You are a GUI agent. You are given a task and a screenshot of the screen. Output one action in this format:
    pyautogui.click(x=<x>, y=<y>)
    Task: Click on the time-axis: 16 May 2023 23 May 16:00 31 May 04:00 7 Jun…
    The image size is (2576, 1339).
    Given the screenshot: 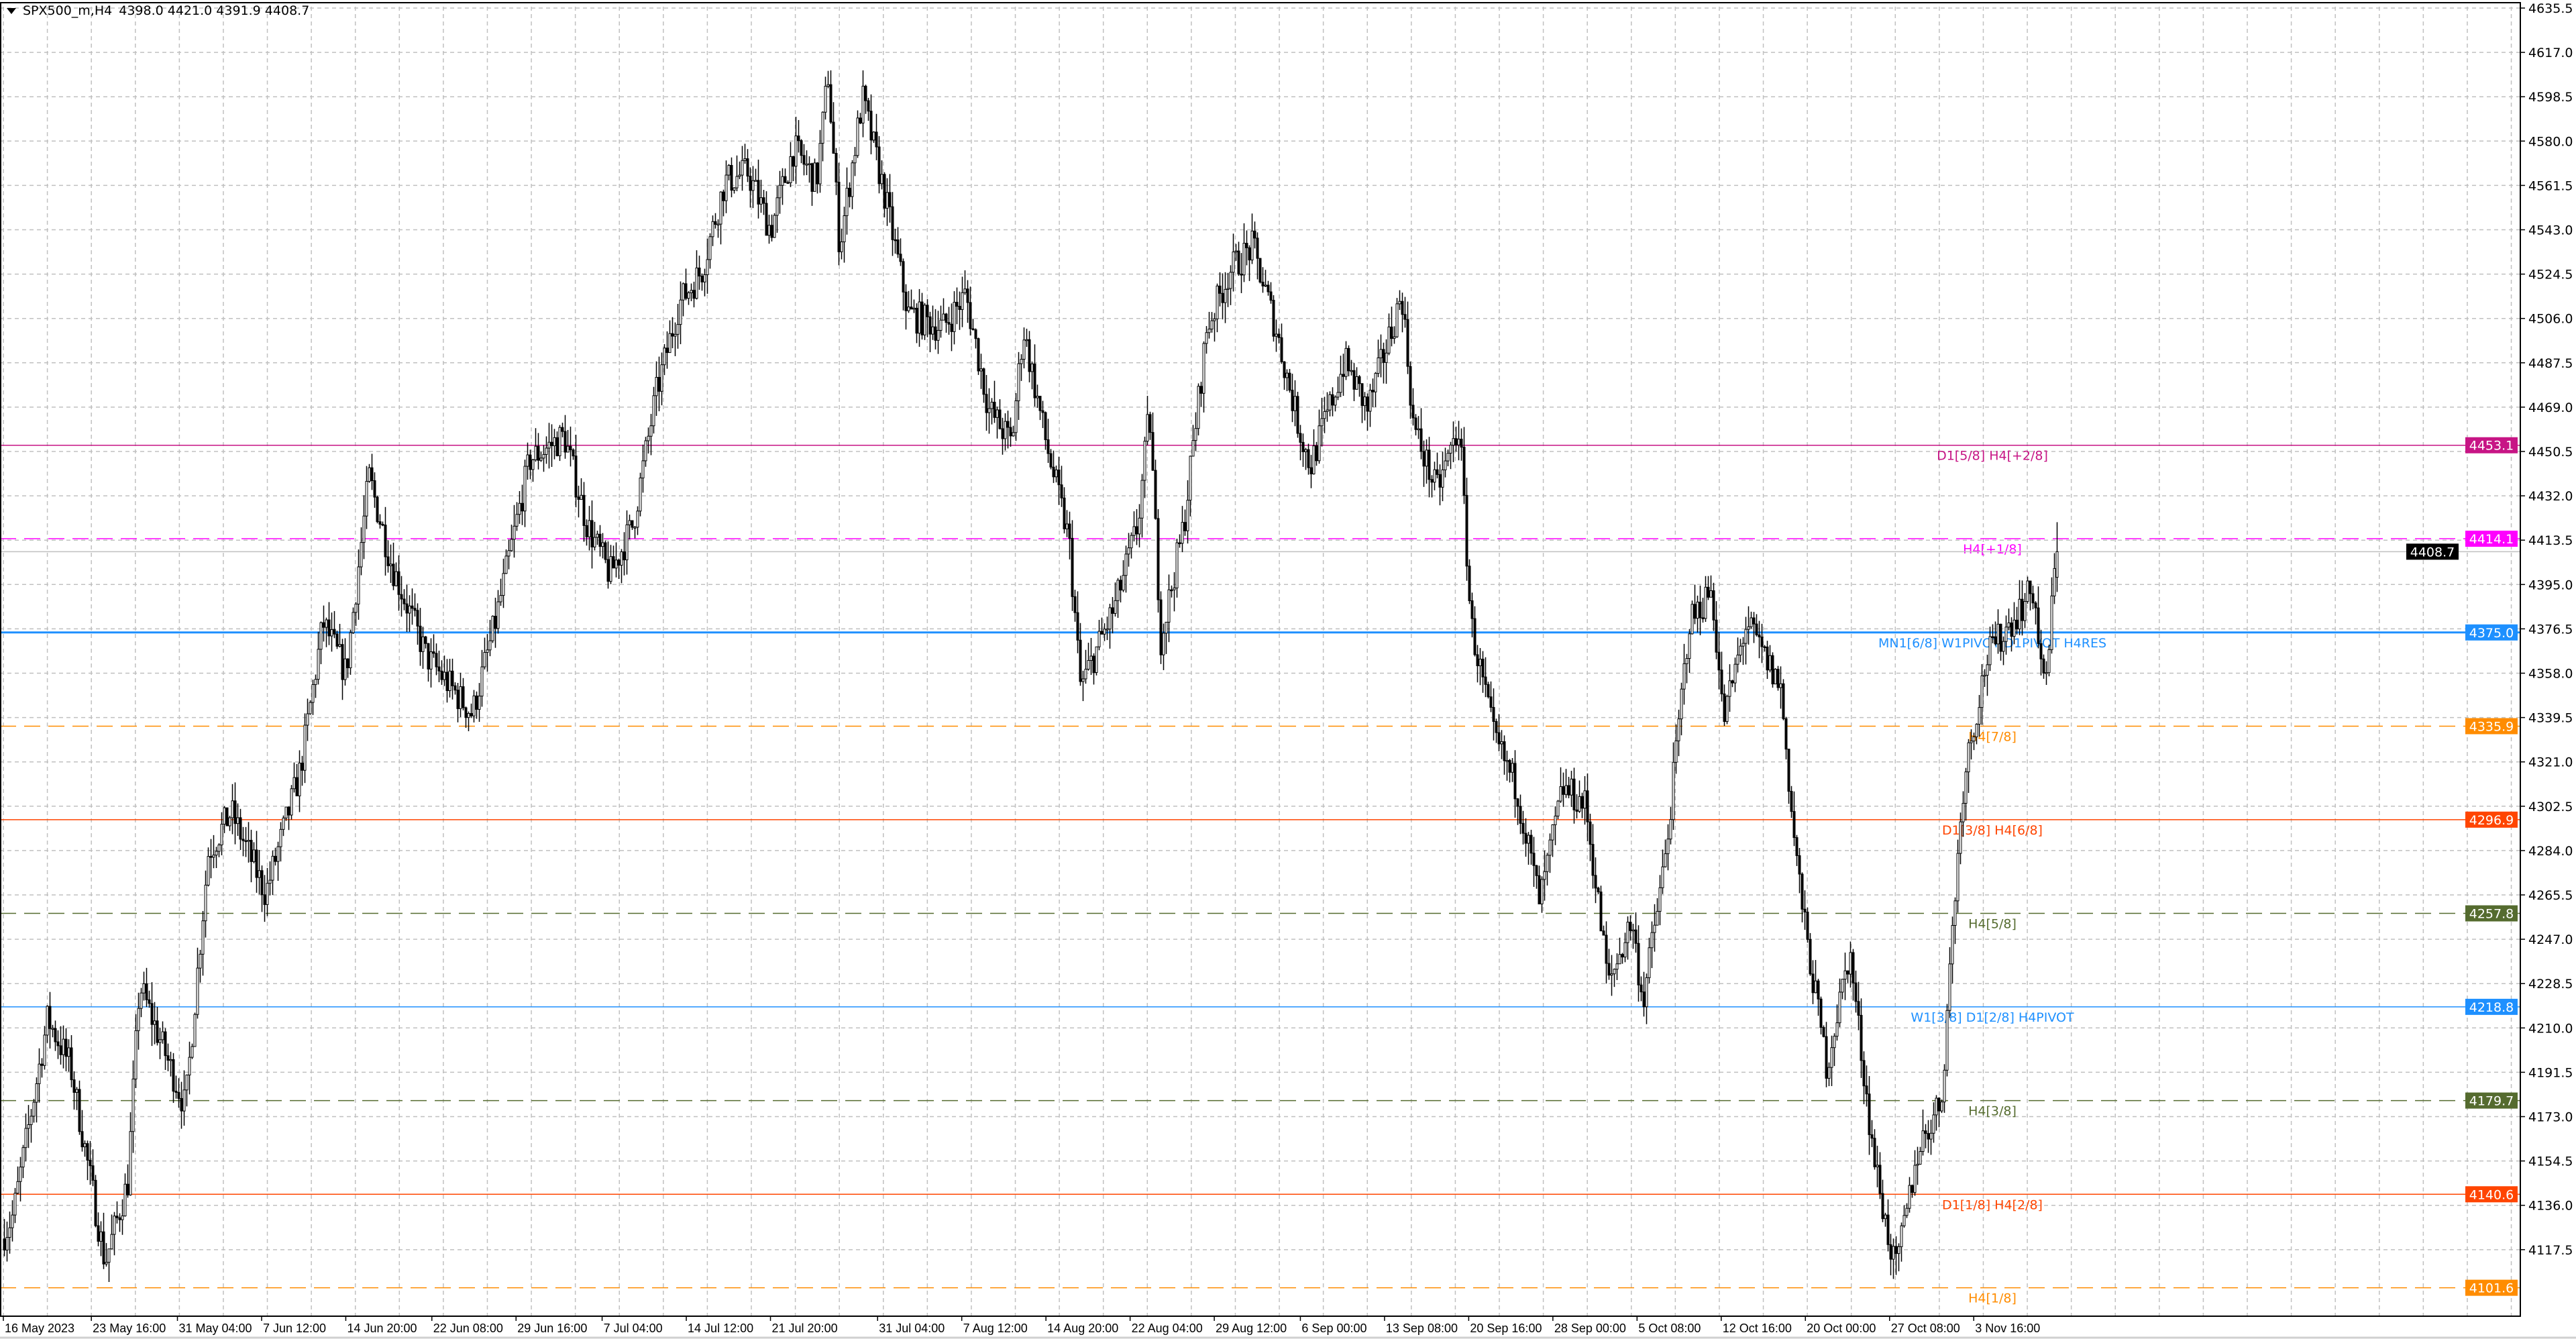 What is the action you would take?
    pyautogui.click(x=1021, y=1325)
    